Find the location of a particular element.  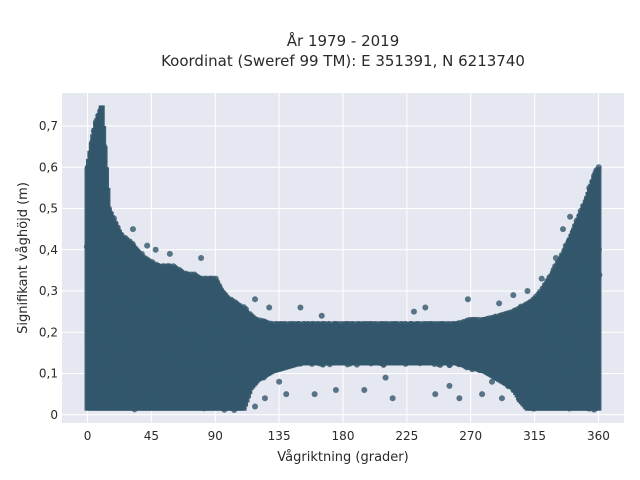

x-tick-label: 90 is located at coordinates (215, 436).